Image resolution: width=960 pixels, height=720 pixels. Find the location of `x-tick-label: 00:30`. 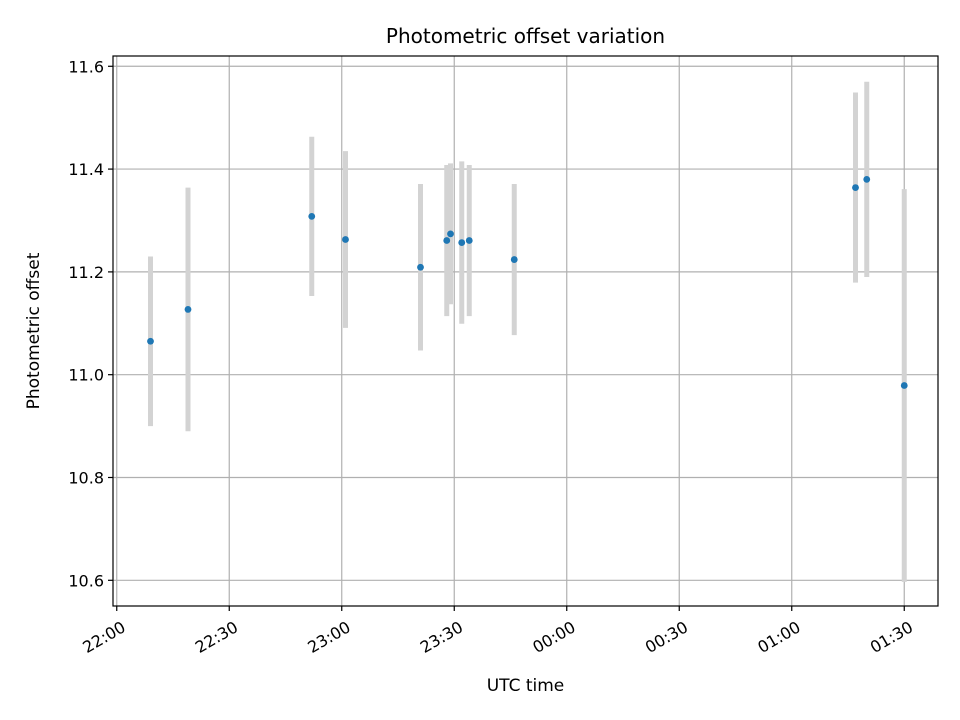

x-tick-label: 00:30 is located at coordinates (666, 637).